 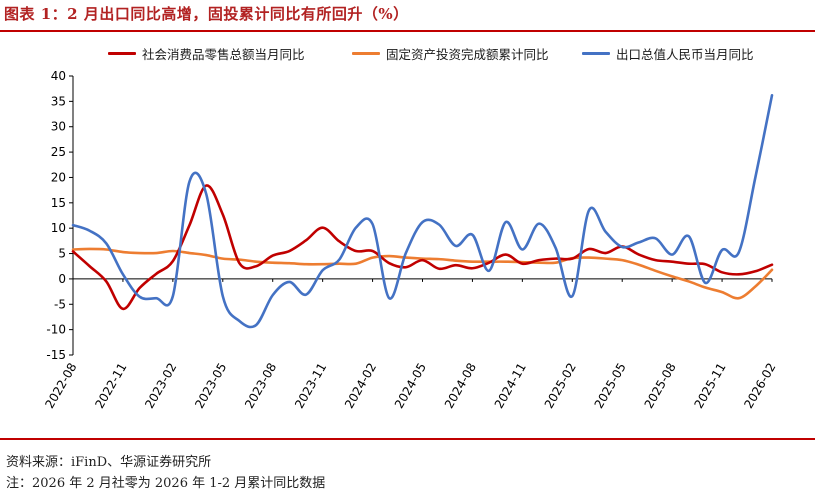 What do you see at coordinates (56, 355) in the screenshot?
I see `y-tick-label: -15` at bounding box center [56, 355].